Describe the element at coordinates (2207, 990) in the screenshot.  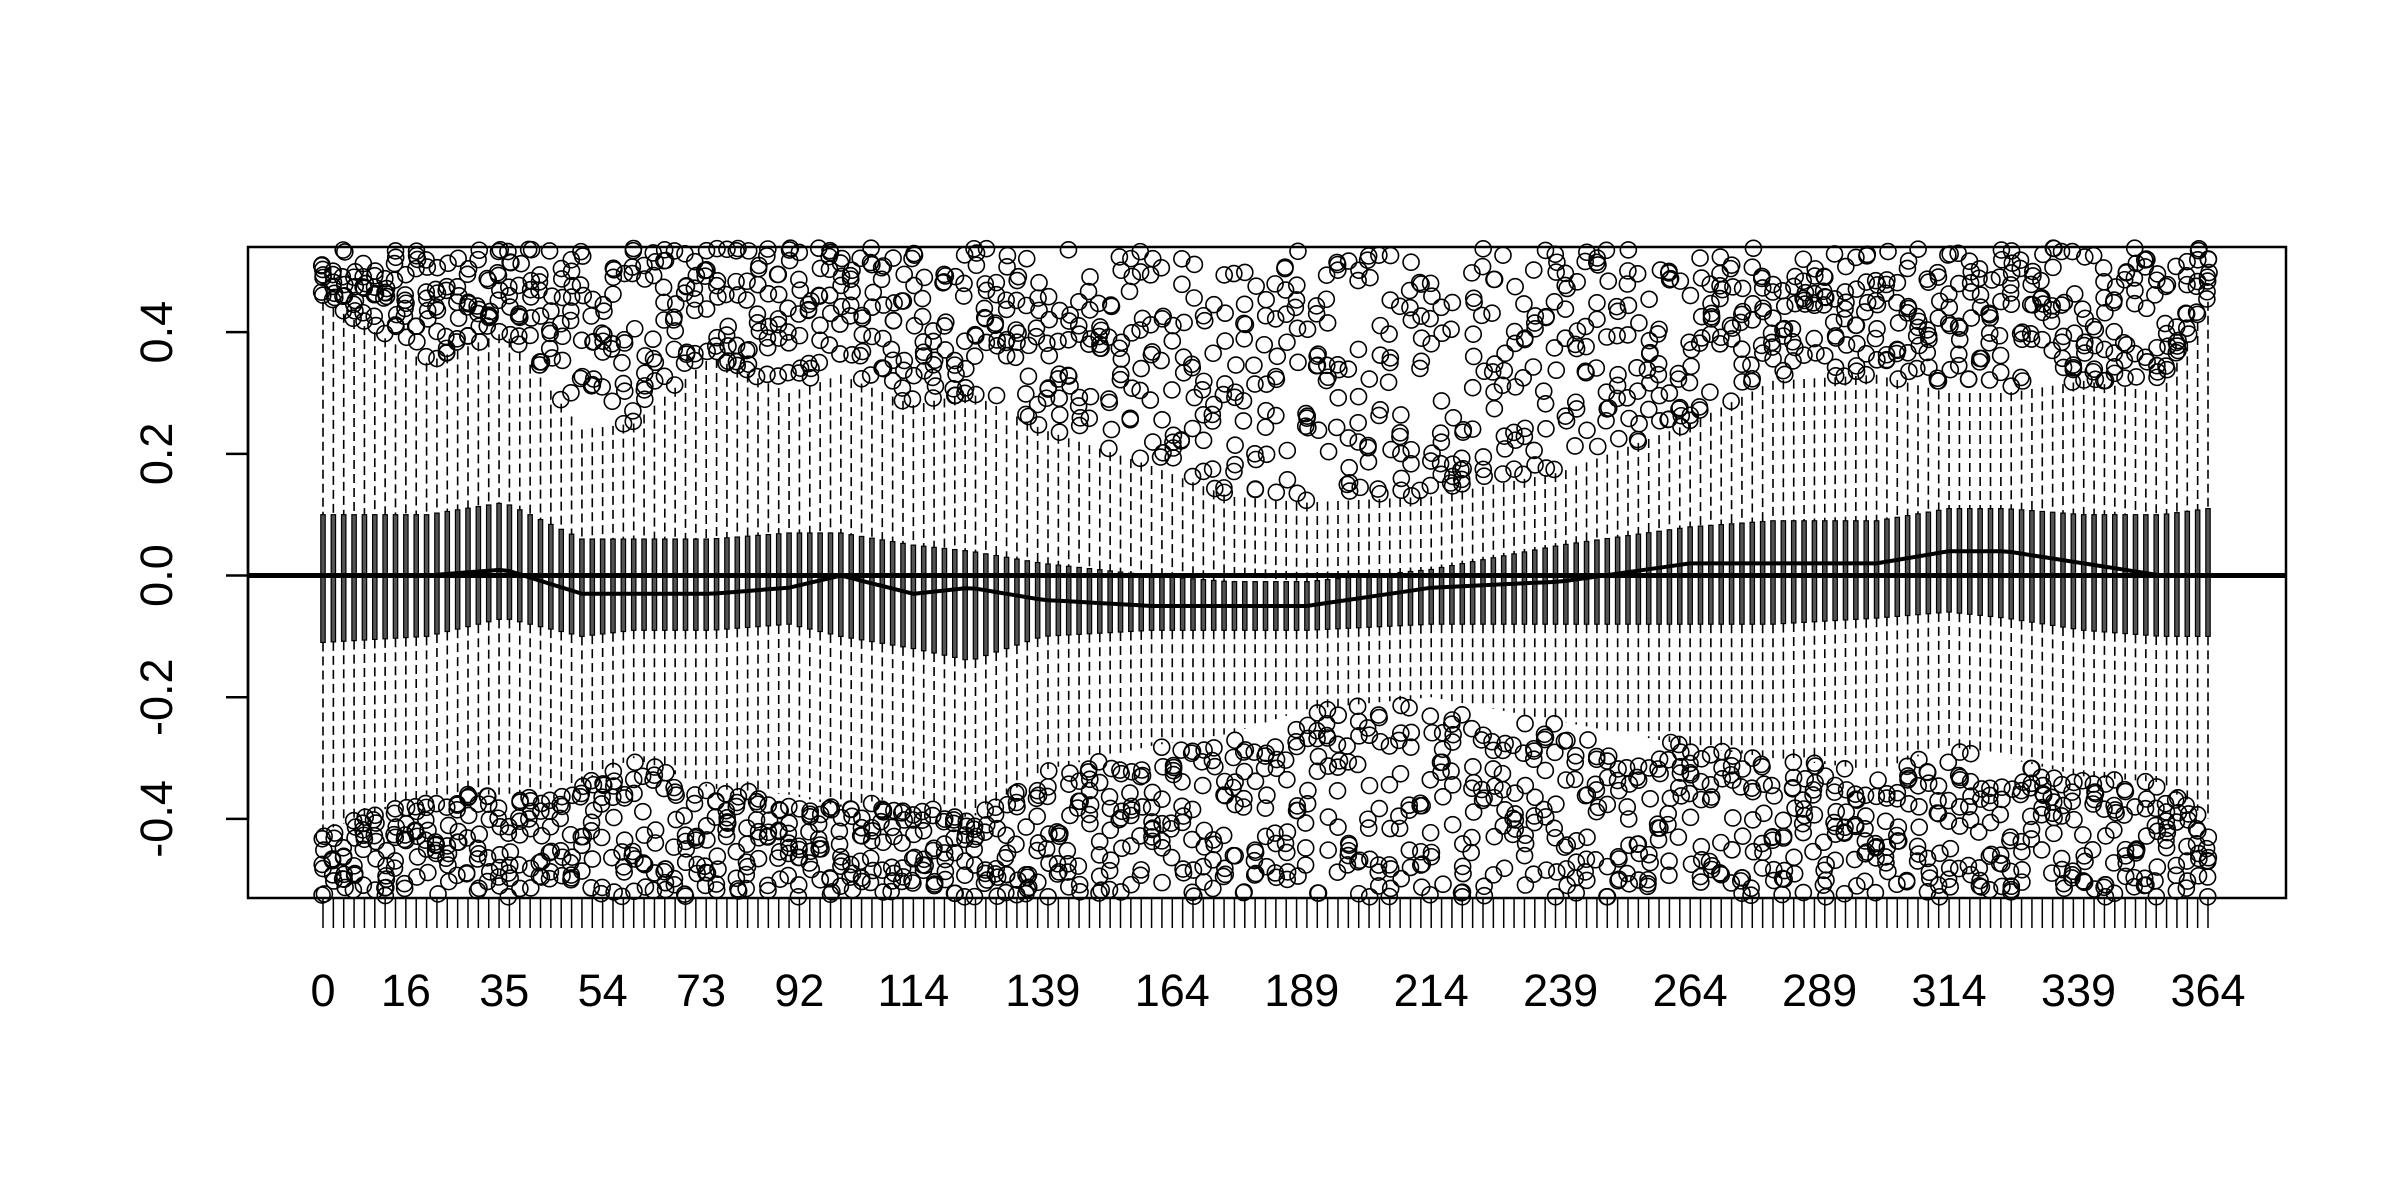
I see `x-tick-label: 364` at that location.